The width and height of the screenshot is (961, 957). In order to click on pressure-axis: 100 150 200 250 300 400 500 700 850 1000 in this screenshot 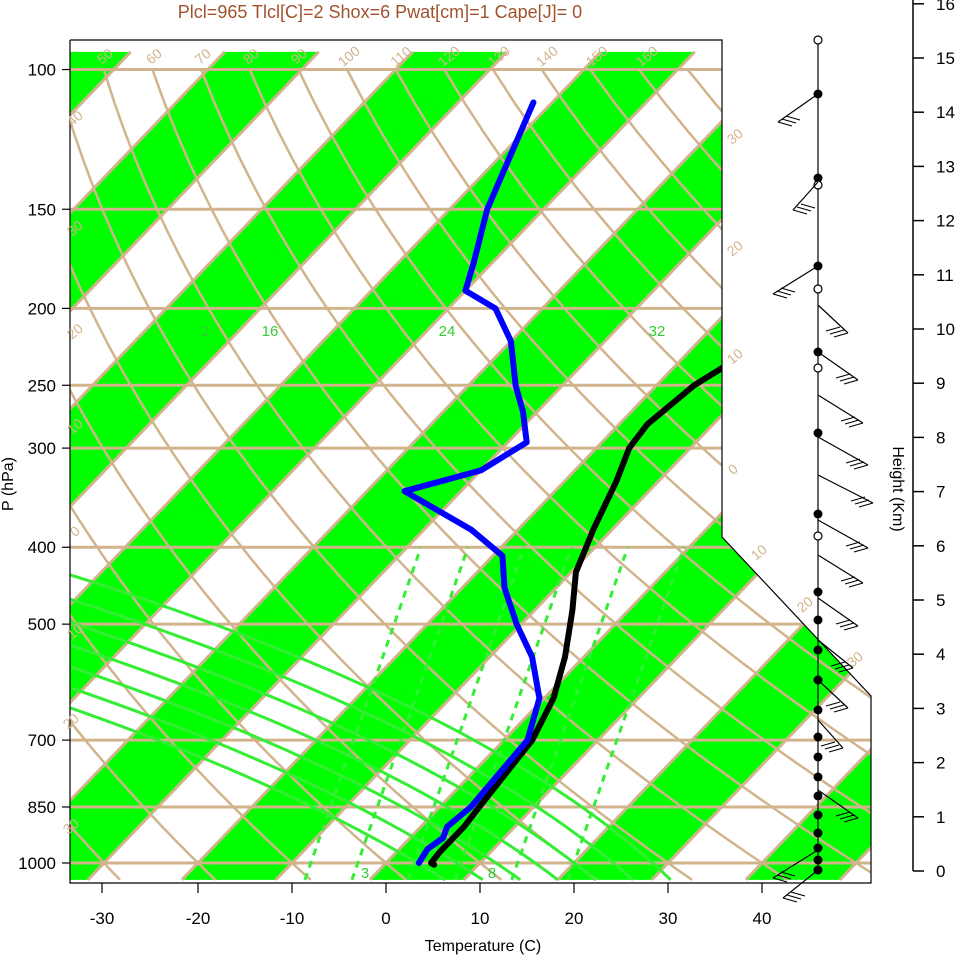, I will do `click(44, 467)`.